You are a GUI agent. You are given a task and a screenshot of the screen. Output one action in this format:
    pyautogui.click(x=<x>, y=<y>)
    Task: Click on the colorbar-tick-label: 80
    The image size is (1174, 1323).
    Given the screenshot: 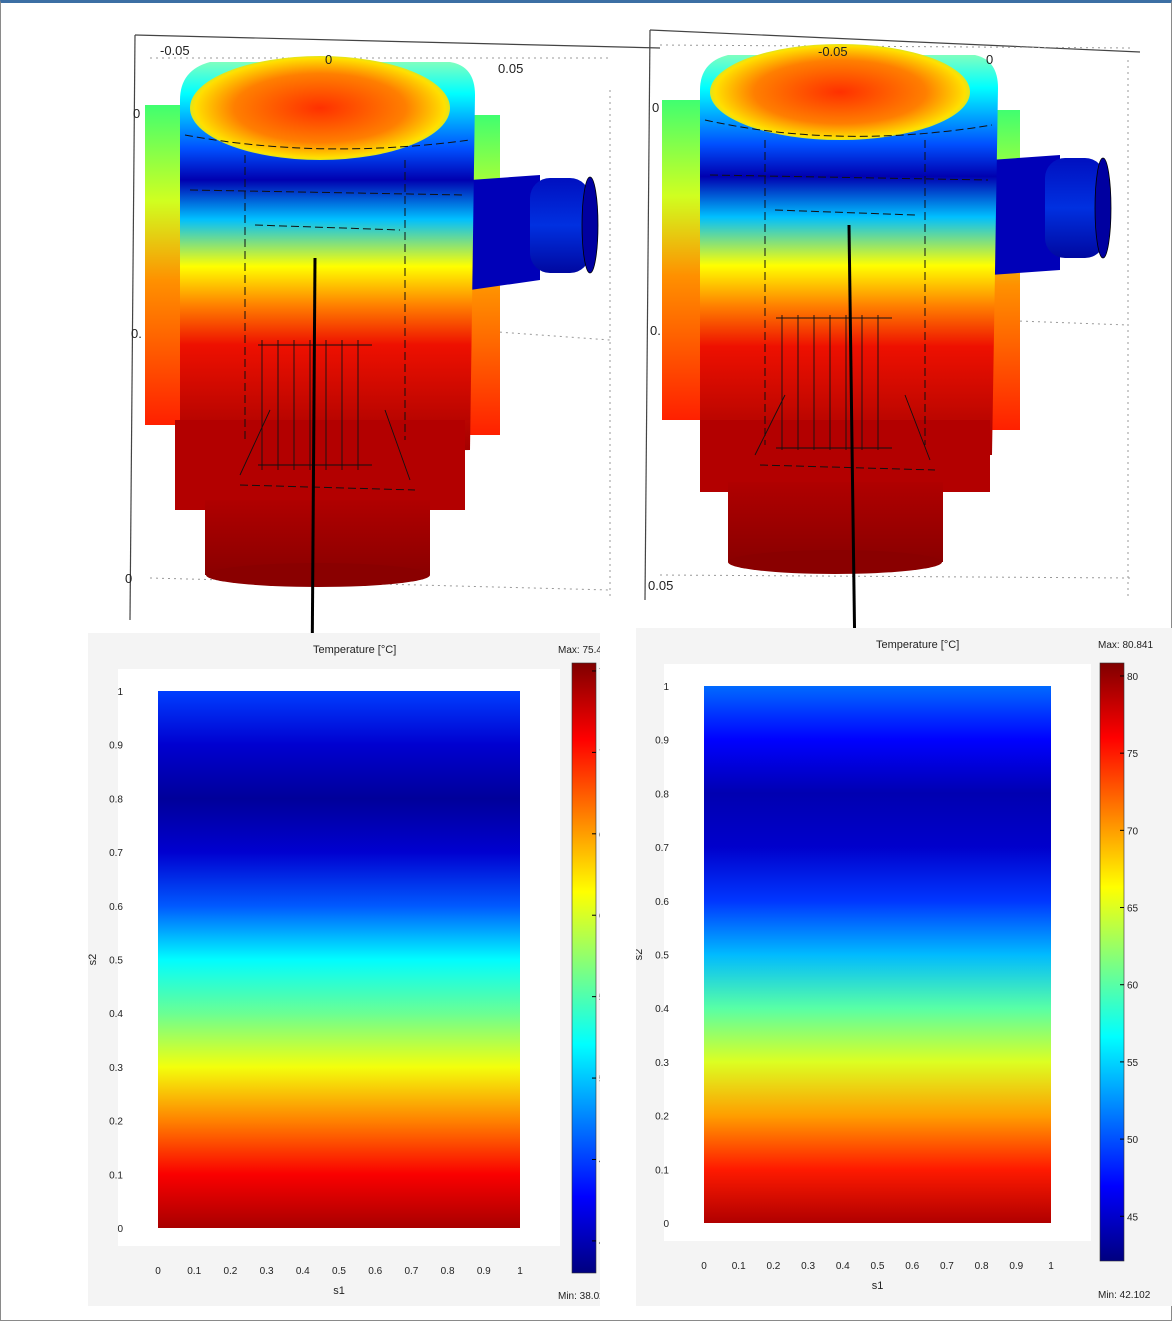 What is the action you would take?
    pyautogui.click(x=1133, y=677)
    